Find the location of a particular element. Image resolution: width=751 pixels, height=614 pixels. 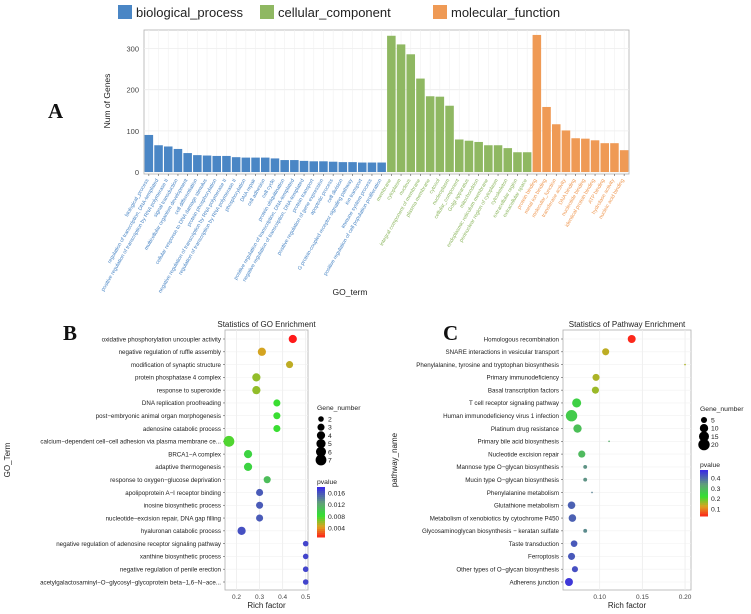

y-tick-label: adaptive thermogenesis is located at coordinates (188, 467).